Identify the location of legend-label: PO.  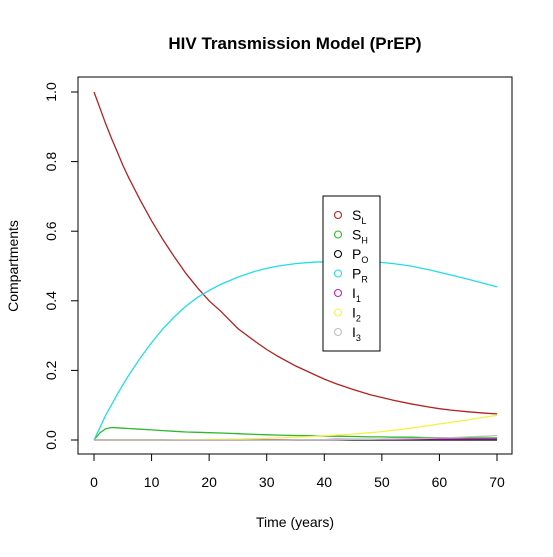
(360, 255).